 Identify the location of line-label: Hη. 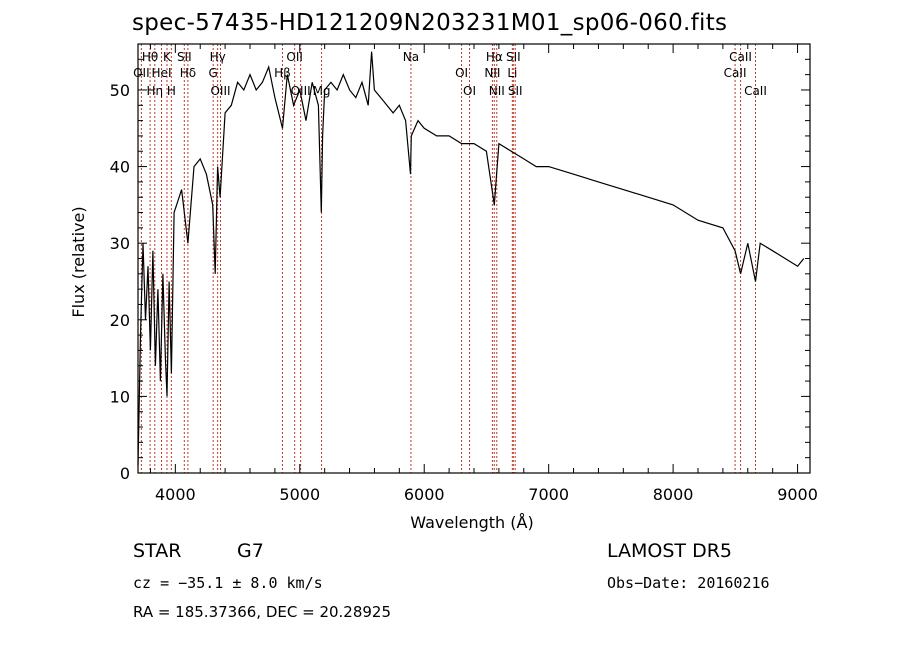
(154, 91).